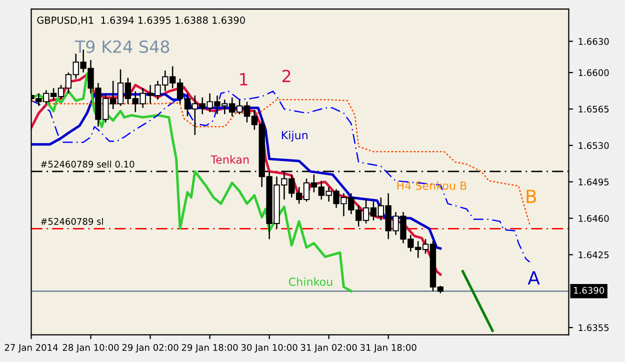 The height and width of the screenshot is (362, 625). What do you see at coordinates (141, 20) in the screenshot?
I see `text: GBPUSD,H1 1.6394 1.6395 1.6388 1.6390` at bounding box center [141, 20].